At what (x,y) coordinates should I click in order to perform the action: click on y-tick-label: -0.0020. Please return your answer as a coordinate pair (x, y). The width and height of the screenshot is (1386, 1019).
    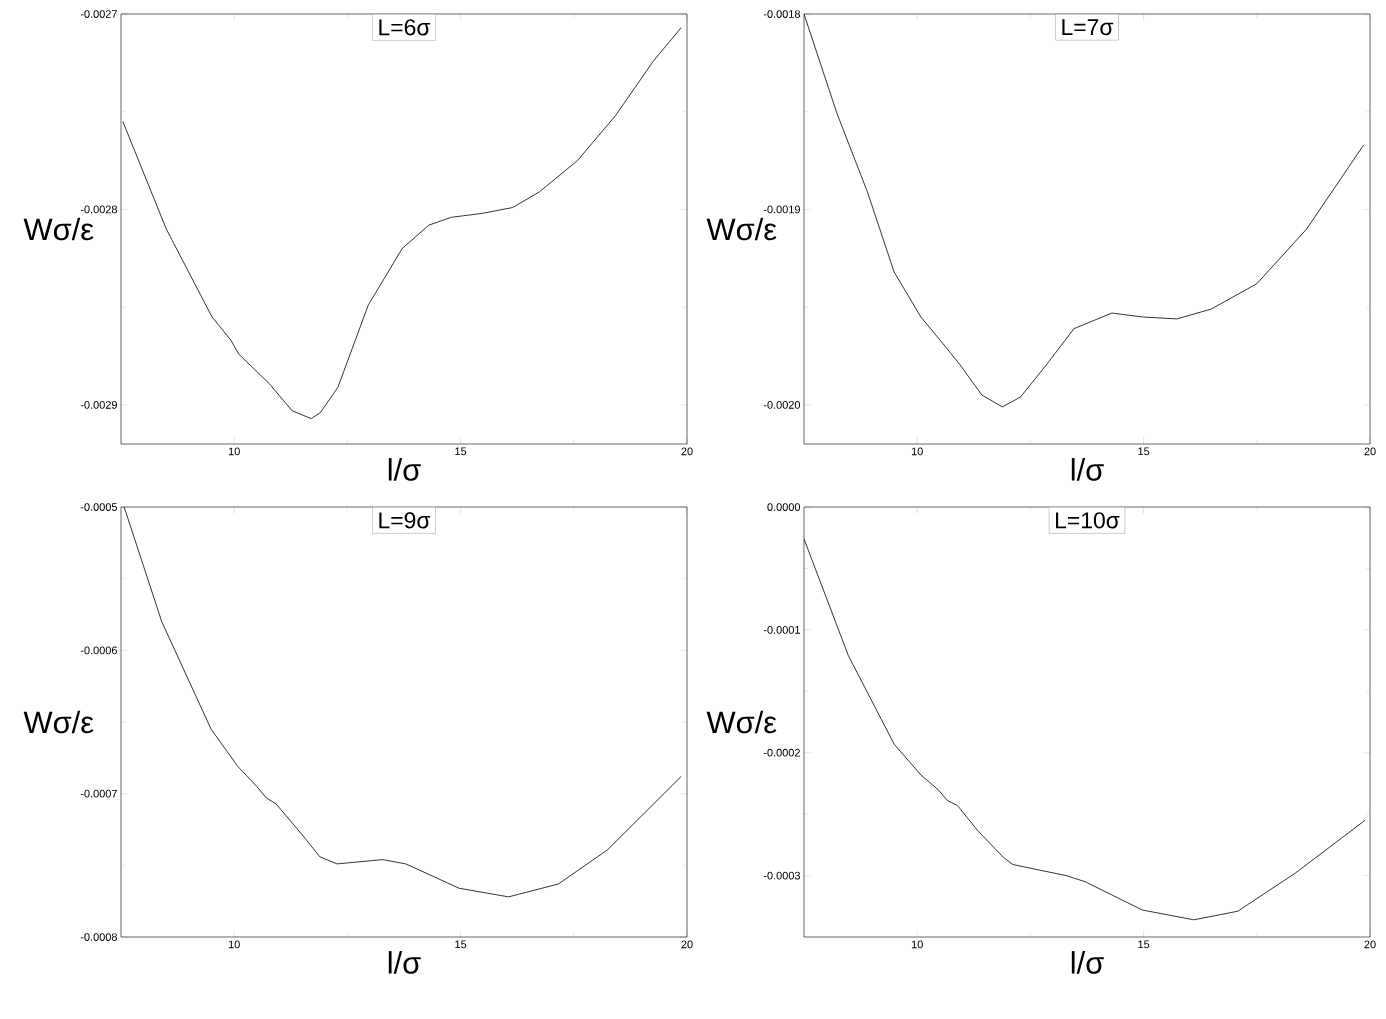
    Looking at the image, I should click on (782, 405).